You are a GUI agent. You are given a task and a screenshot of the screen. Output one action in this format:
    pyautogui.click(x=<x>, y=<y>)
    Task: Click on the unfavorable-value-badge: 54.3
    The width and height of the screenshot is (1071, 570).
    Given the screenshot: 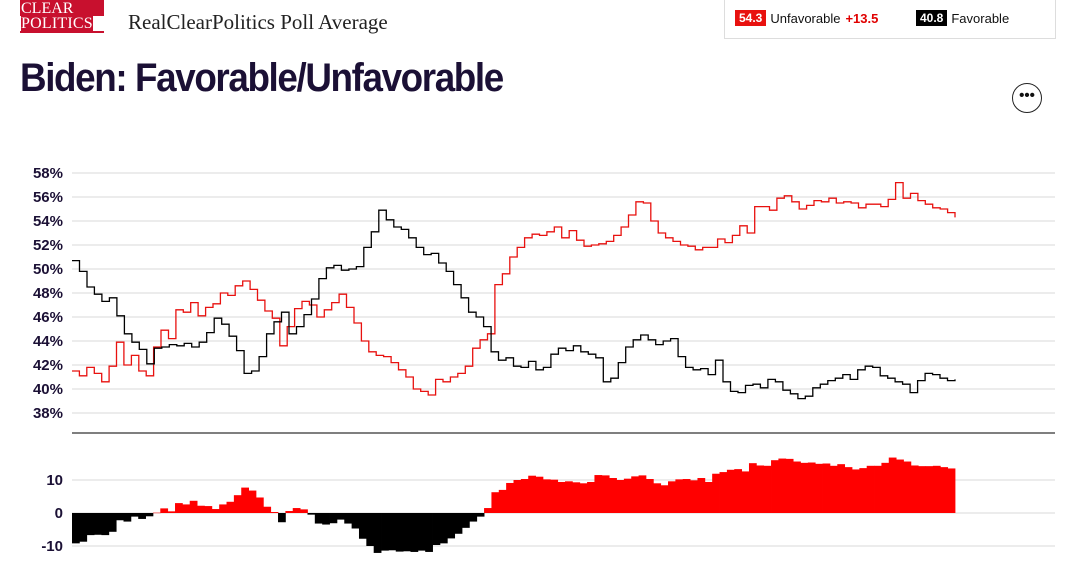 What is the action you would take?
    pyautogui.click(x=751, y=18)
    